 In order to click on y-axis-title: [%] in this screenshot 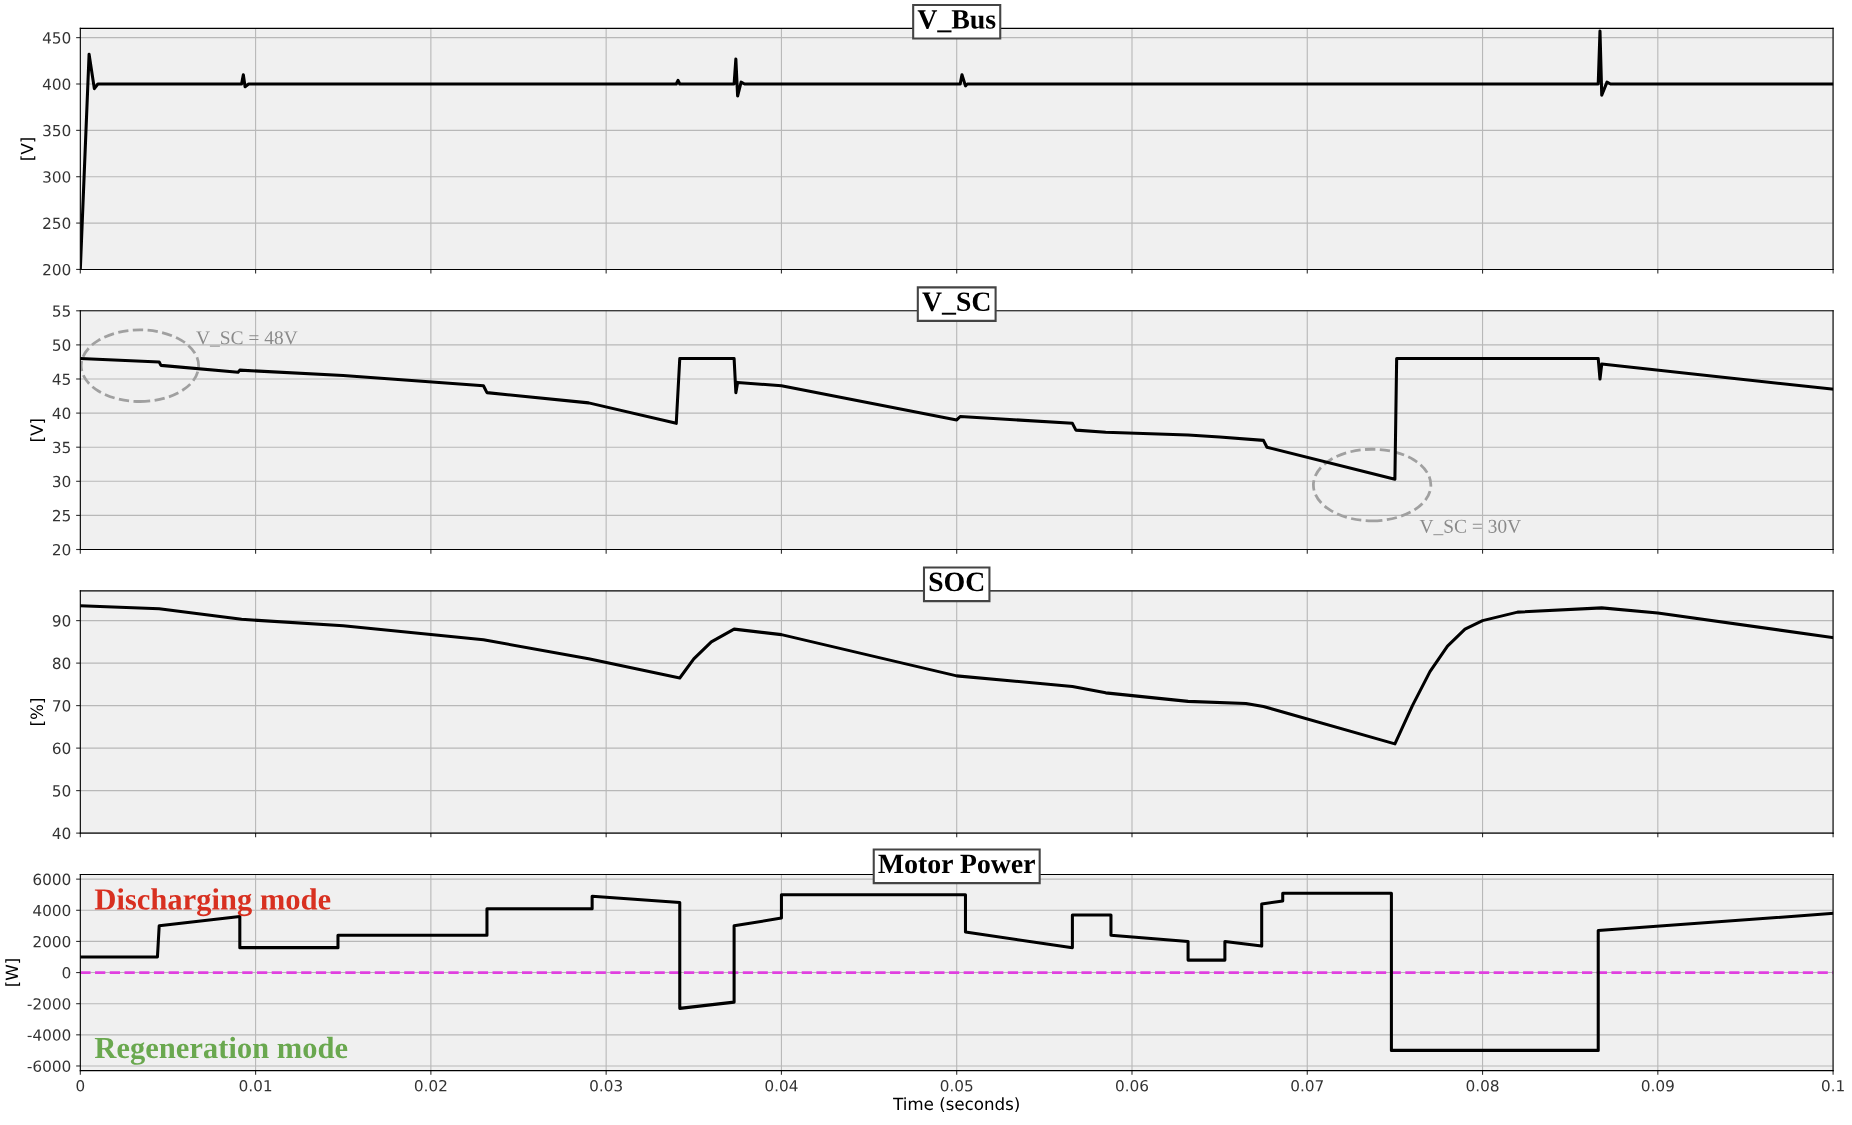, I will do `click(38, 712)`.